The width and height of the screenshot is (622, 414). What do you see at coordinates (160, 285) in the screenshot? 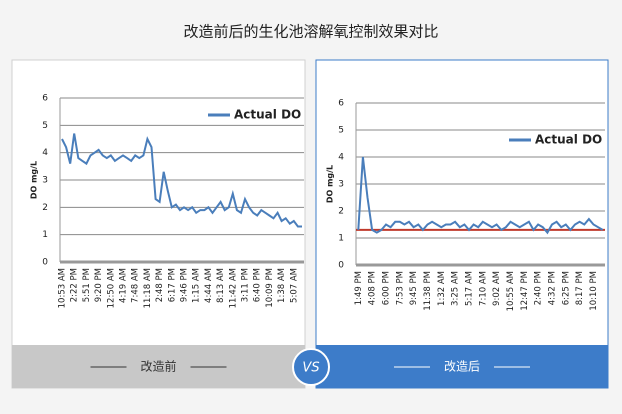
I see `x-tick-label: 2:48 PM` at bounding box center [160, 285].